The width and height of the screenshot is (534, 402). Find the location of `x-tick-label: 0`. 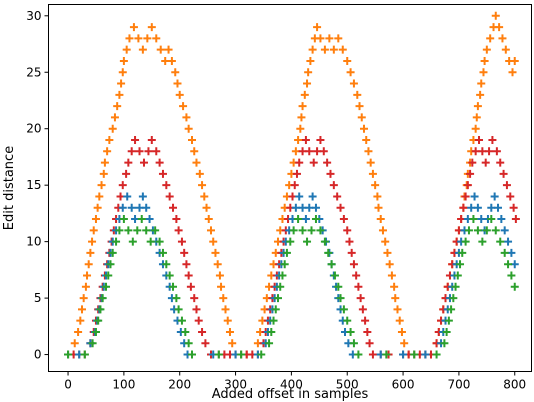

x-tick-label: 0 is located at coordinates (68, 385).